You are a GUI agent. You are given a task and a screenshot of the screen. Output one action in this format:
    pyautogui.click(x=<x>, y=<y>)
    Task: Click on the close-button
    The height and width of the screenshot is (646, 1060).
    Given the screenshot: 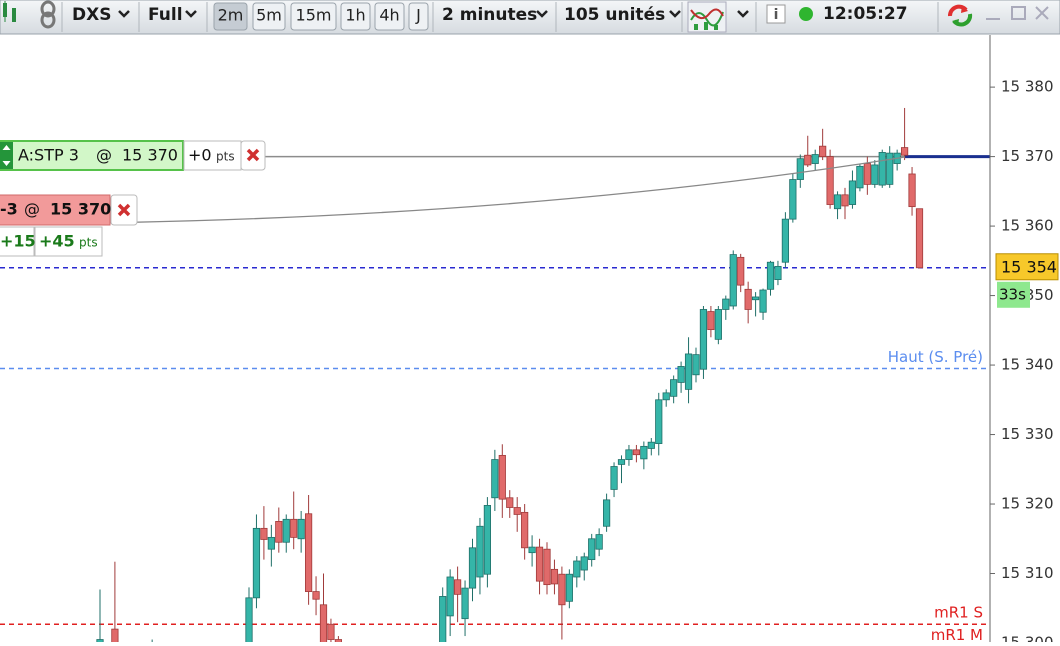 What is the action you would take?
    pyautogui.click(x=124, y=210)
    